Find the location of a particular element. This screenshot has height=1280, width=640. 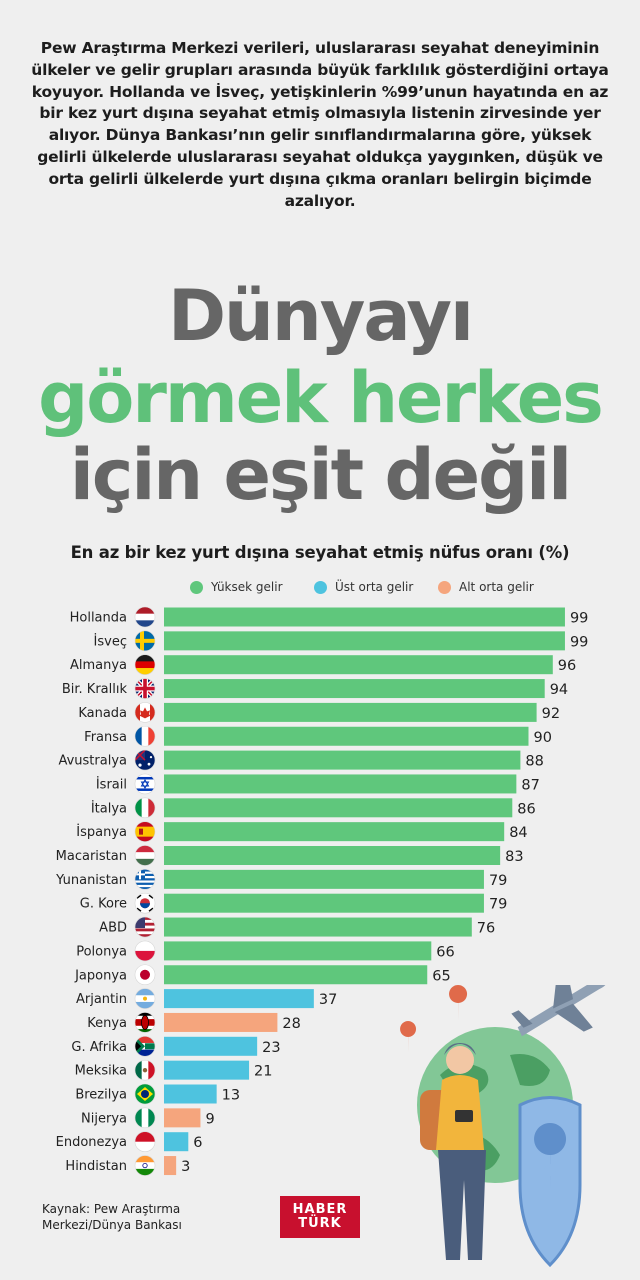

chart-row: Polonya 66 is located at coordinates (265, 951).